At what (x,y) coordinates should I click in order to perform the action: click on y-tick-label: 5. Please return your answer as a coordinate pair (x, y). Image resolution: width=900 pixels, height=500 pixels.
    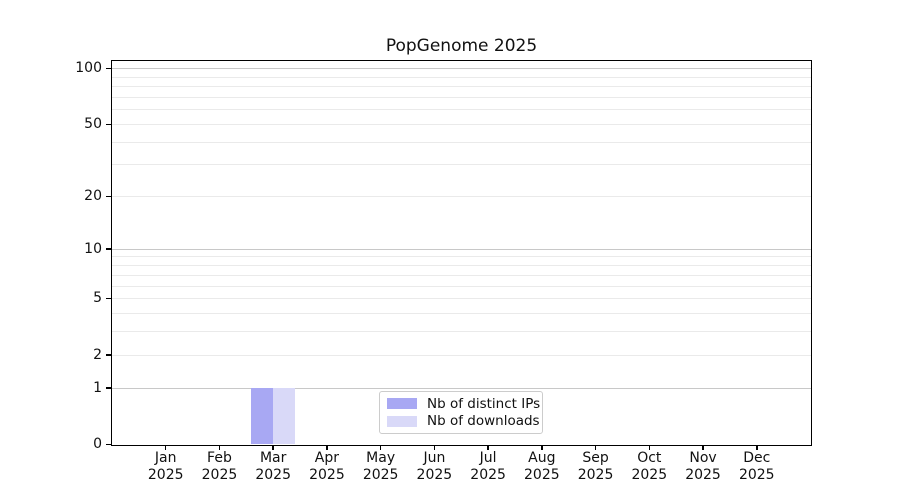
    Looking at the image, I should click on (97, 298).